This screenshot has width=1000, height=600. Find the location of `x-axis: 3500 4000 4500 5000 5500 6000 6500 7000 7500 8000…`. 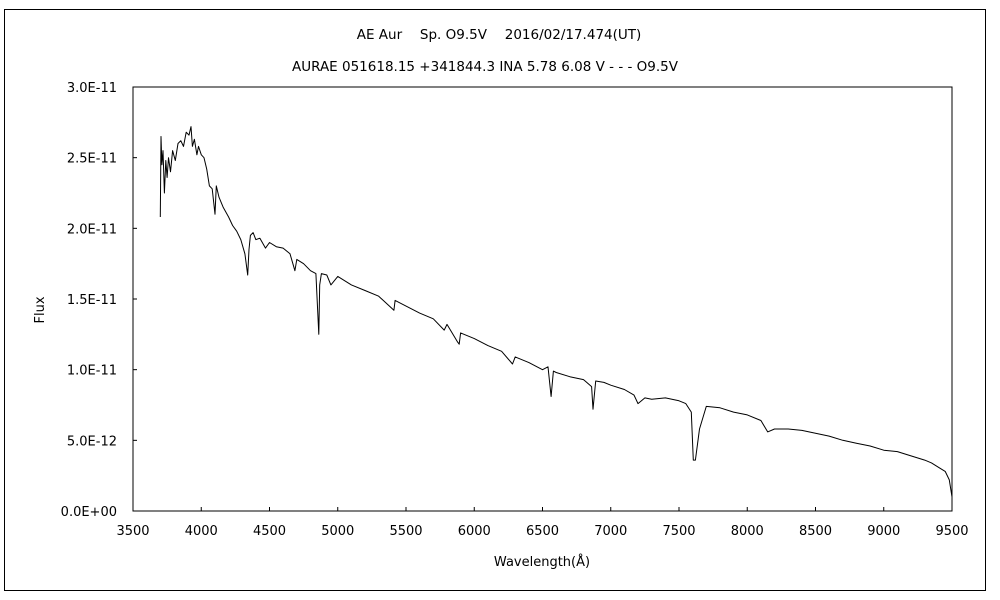

x-axis: 3500 4000 4500 5000 5500 6000 6500 7000 7500 8000… is located at coordinates (542, 523).